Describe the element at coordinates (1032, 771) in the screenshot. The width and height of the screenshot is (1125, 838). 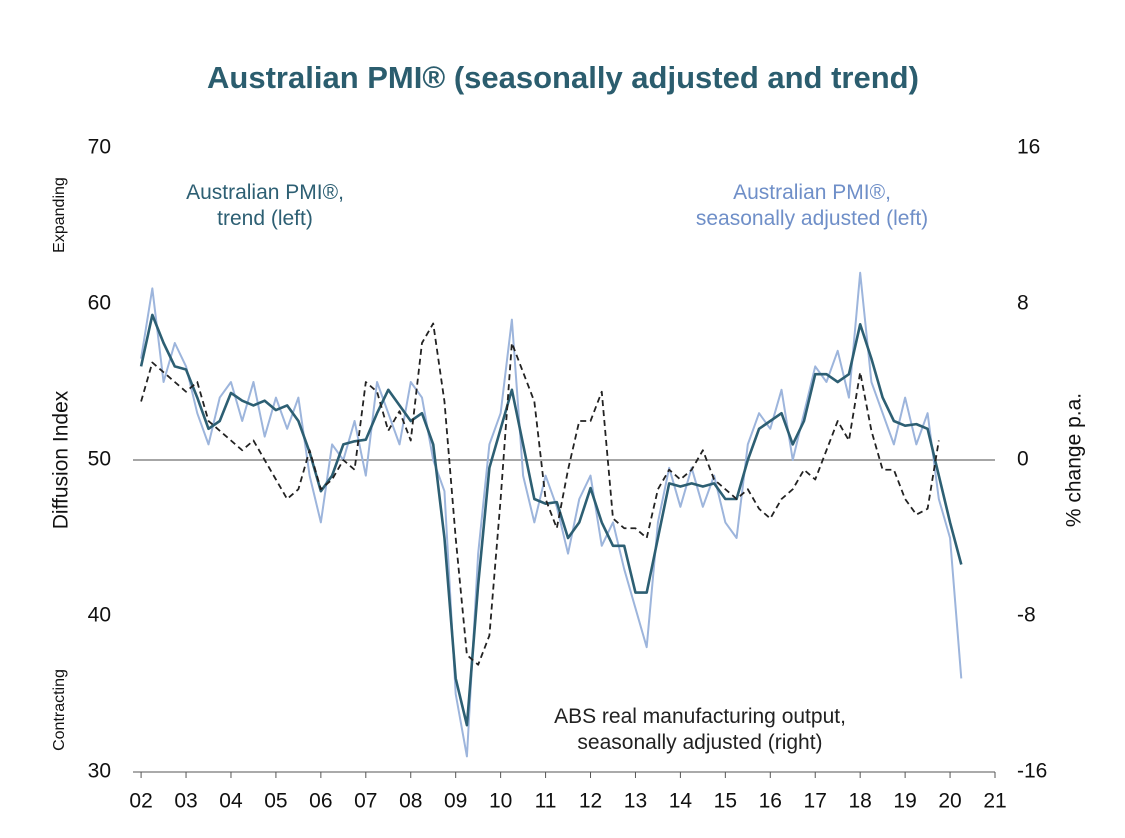
I see `y2-tick-label: -16` at that location.